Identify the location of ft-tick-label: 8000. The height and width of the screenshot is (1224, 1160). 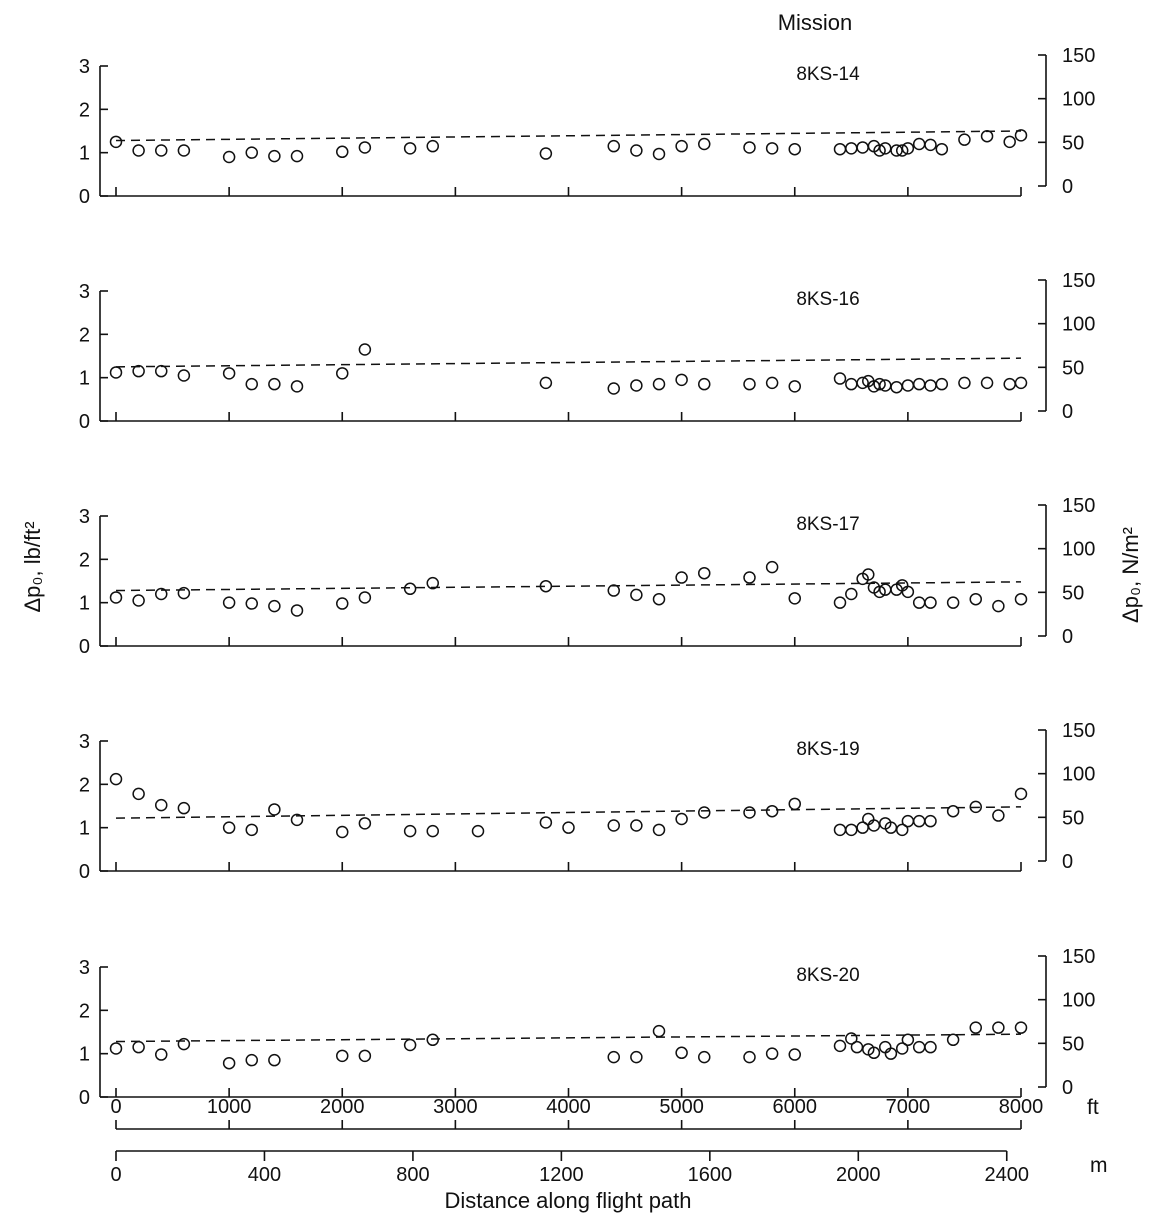
(1021, 1107).